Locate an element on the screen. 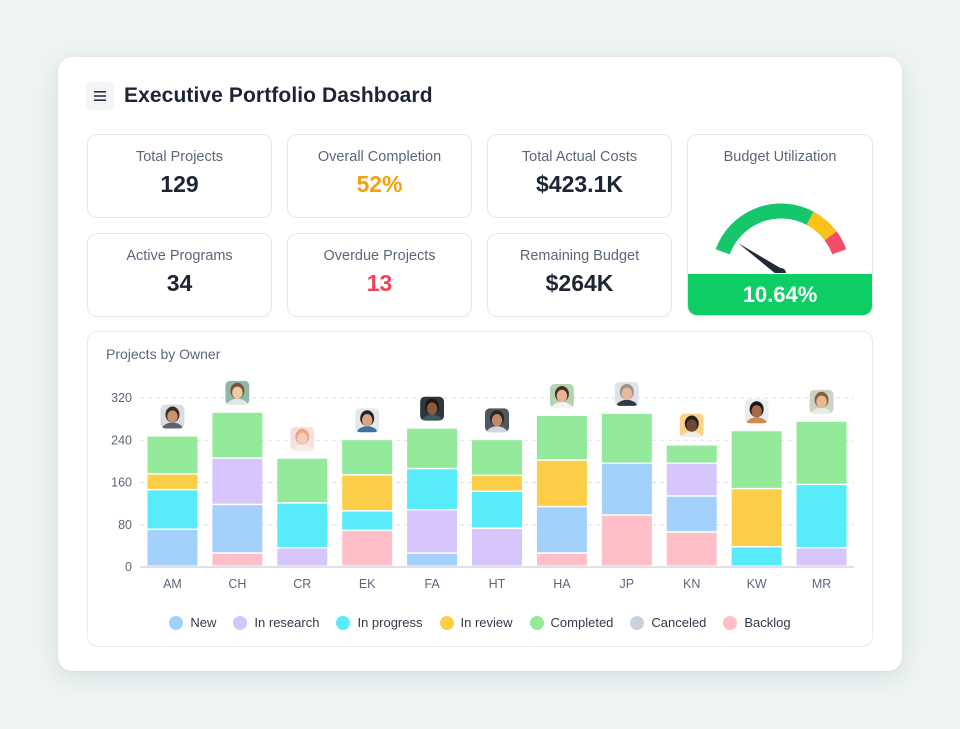 Image resolution: width=960 pixels, height=729 pixels. hamburger-icon is located at coordinates (100, 96).